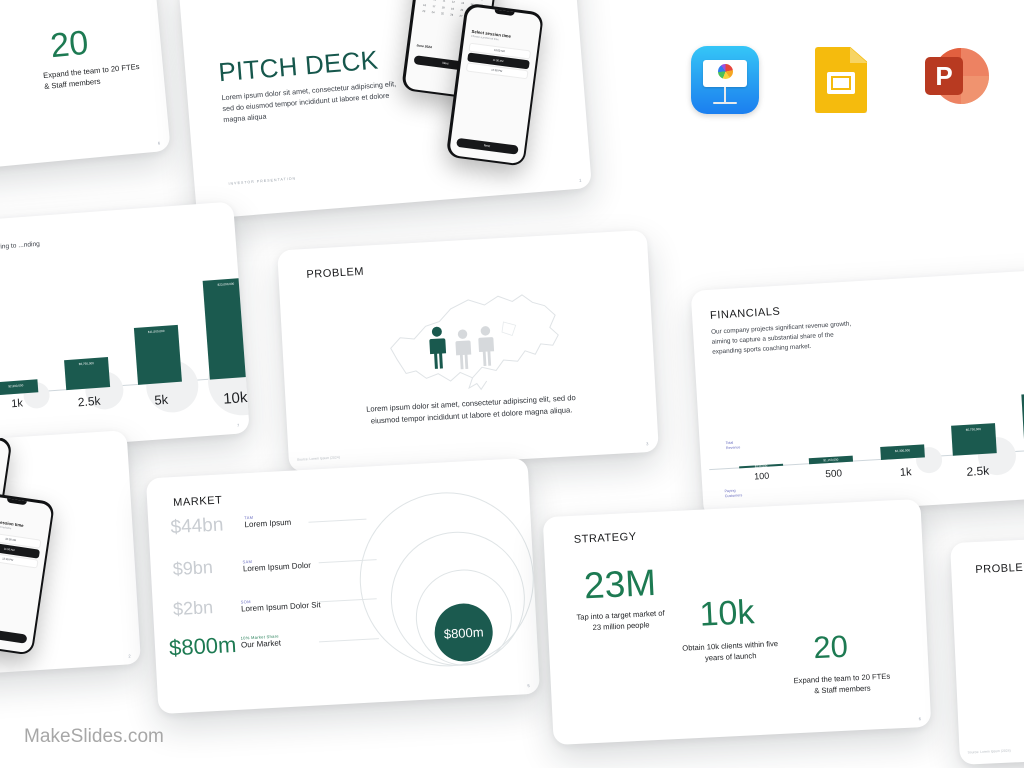  I want to click on person-highlighted-icon, so click(438, 347).